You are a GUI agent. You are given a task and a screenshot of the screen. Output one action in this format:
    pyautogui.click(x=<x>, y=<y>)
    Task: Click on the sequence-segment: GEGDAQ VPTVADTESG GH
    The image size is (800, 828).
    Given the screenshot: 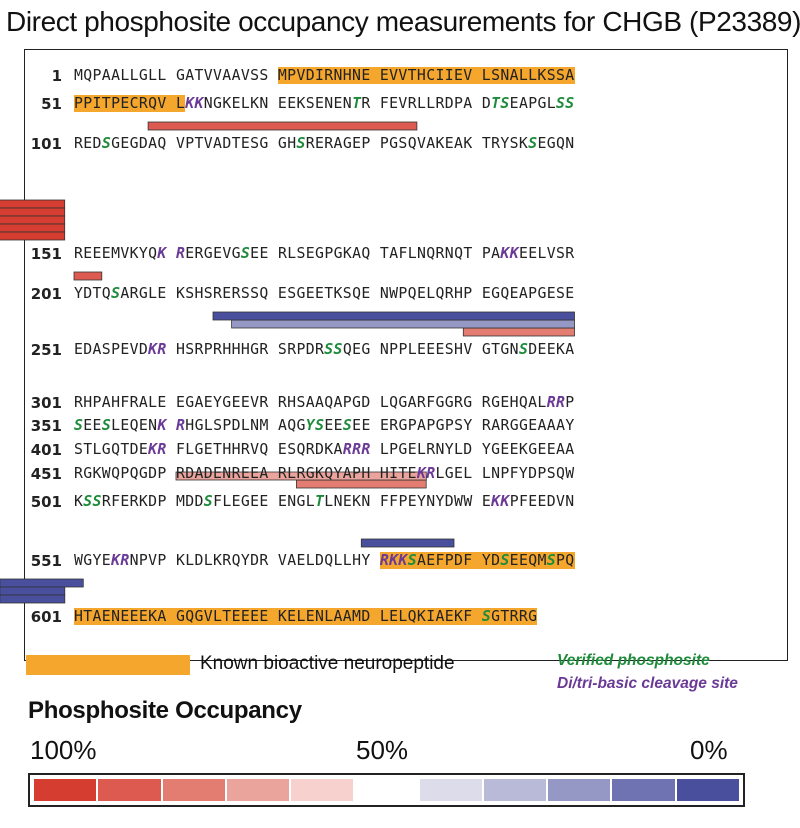 What is the action you would take?
    pyautogui.click(x=204, y=143)
    